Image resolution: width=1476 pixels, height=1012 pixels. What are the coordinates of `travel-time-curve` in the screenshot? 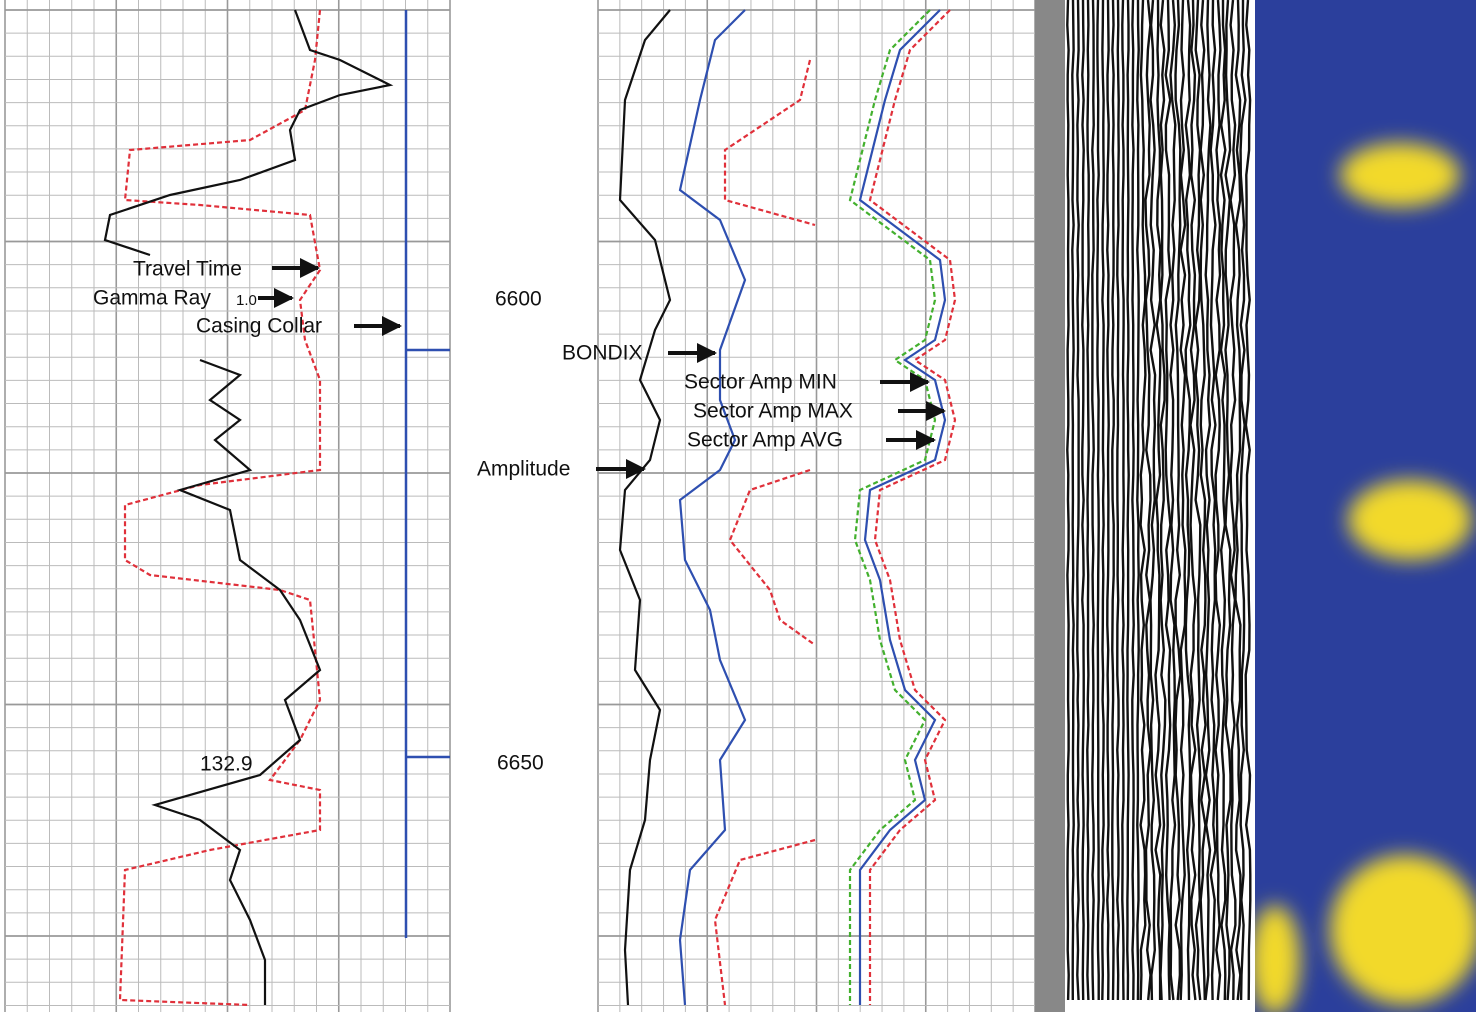 It's located at (220, 508).